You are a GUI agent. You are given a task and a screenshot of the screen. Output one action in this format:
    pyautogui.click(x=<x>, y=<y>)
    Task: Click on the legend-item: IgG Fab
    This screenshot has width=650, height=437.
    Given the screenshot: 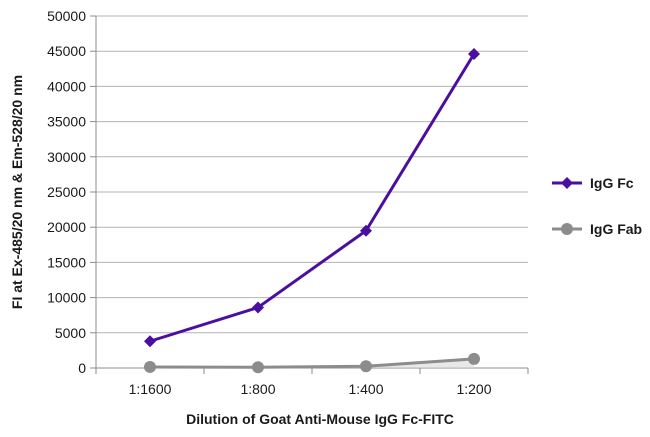 What is the action you would take?
    pyautogui.click(x=597, y=229)
    